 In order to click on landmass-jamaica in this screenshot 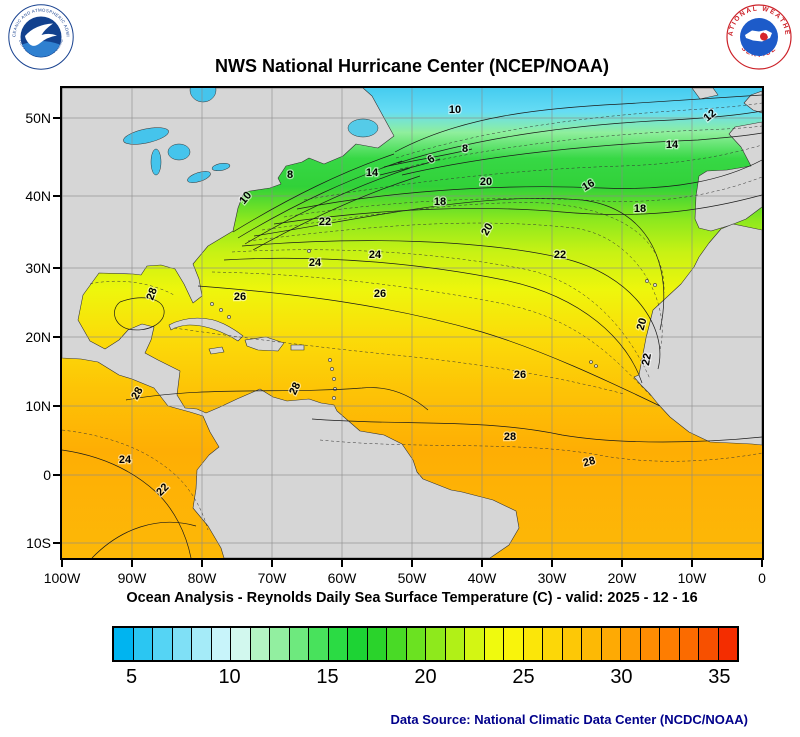, I will do `click(216, 350)`.